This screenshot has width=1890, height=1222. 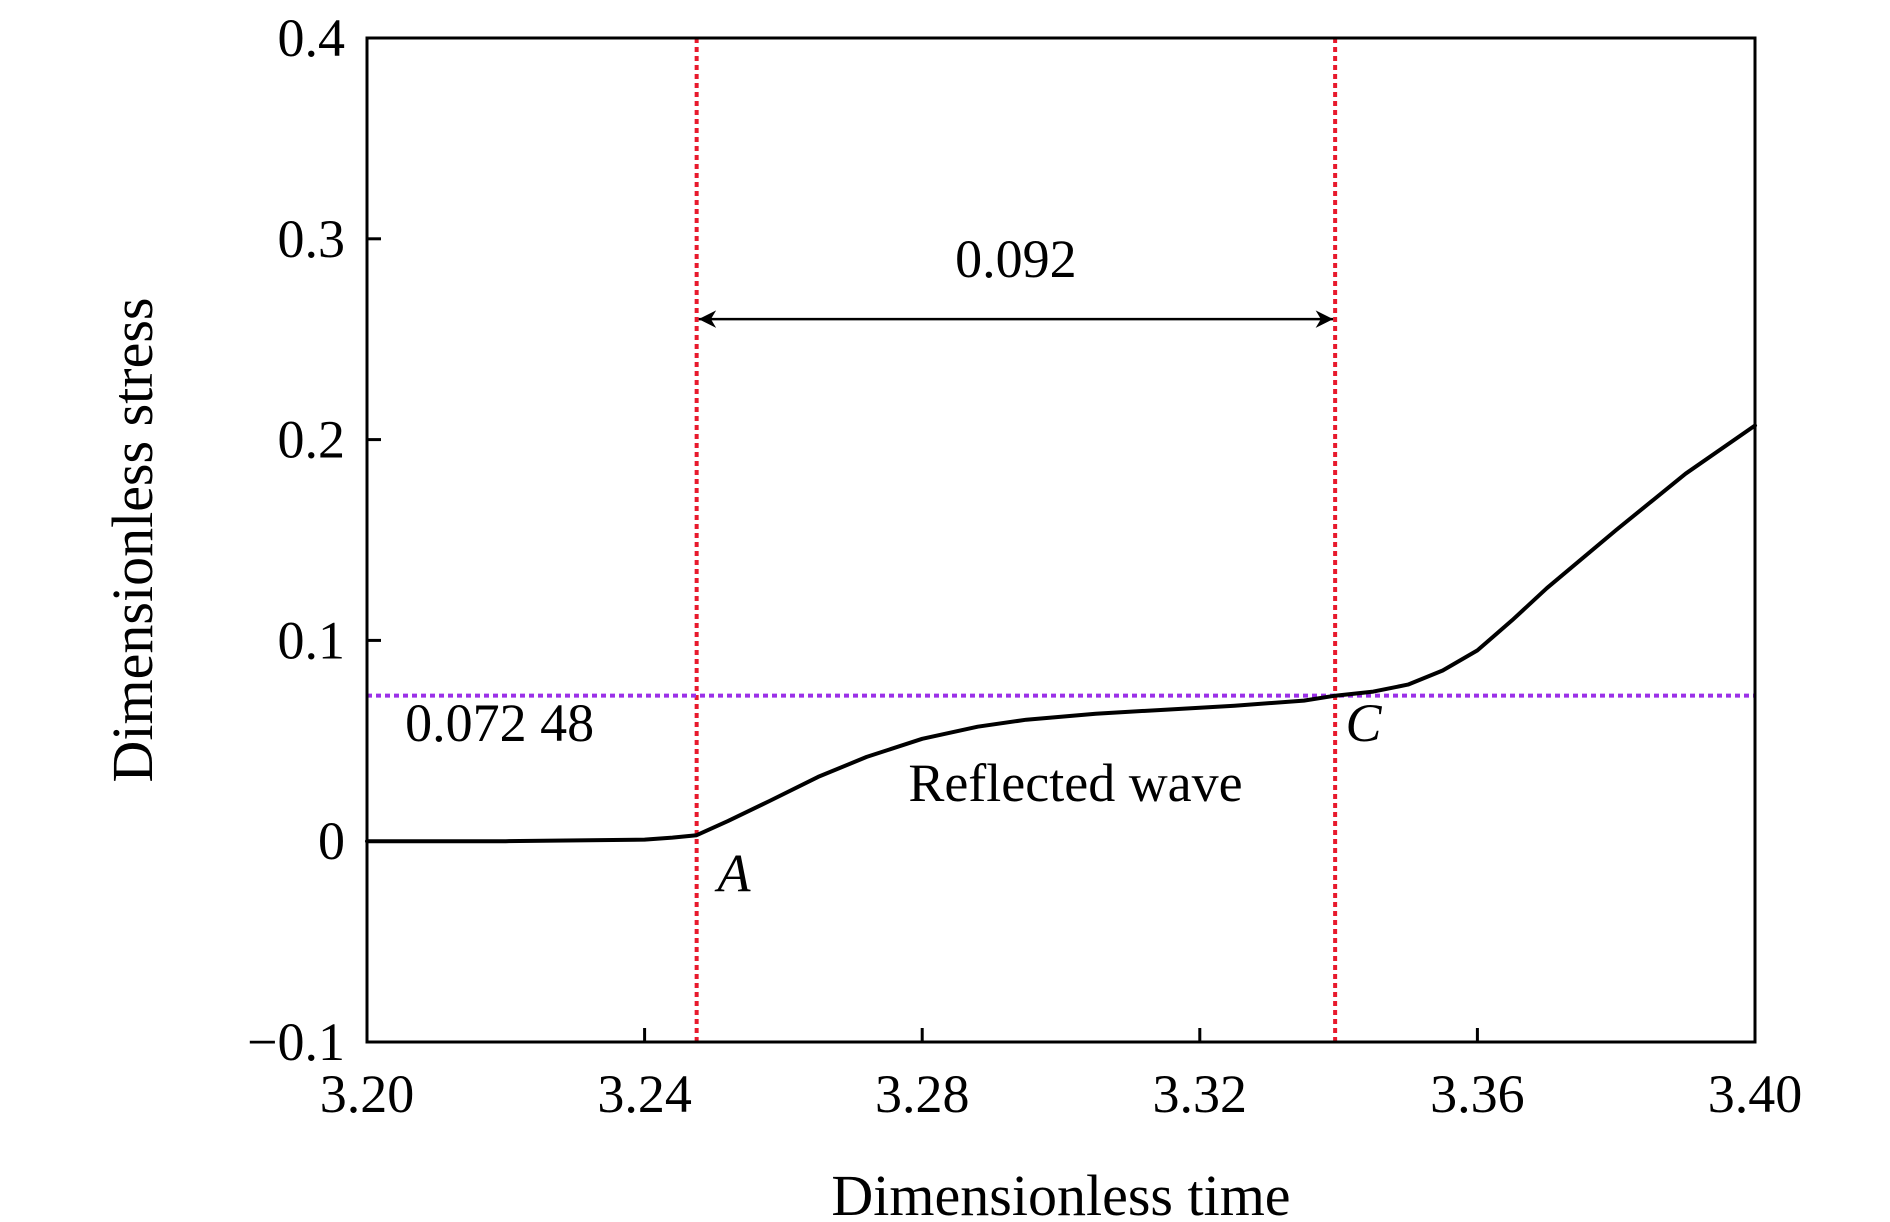 What do you see at coordinates (296, 1042) in the screenshot?
I see `y-tick-label: −0.1` at bounding box center [296, 1042].